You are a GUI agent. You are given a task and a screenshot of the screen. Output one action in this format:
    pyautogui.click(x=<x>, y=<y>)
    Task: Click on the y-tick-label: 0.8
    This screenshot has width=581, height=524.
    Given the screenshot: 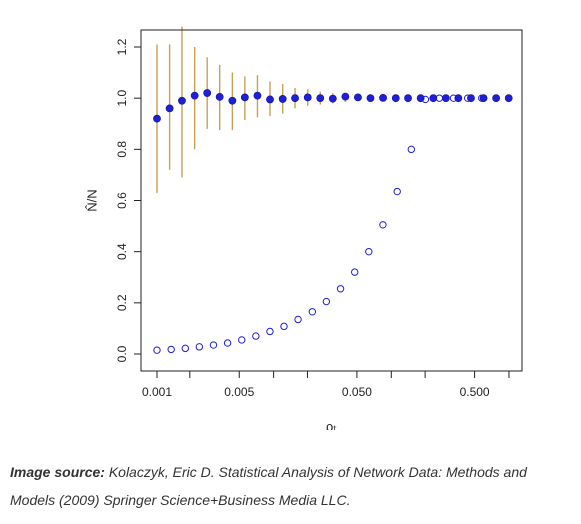 What is the action you would take?
    pyautogui.click(x=122, y=149)
    